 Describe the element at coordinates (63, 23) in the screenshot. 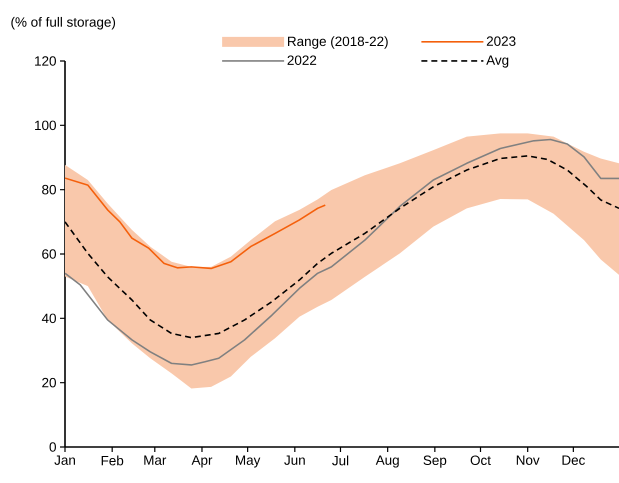

I see `y-axis-title: (% of full storage)` at that location.